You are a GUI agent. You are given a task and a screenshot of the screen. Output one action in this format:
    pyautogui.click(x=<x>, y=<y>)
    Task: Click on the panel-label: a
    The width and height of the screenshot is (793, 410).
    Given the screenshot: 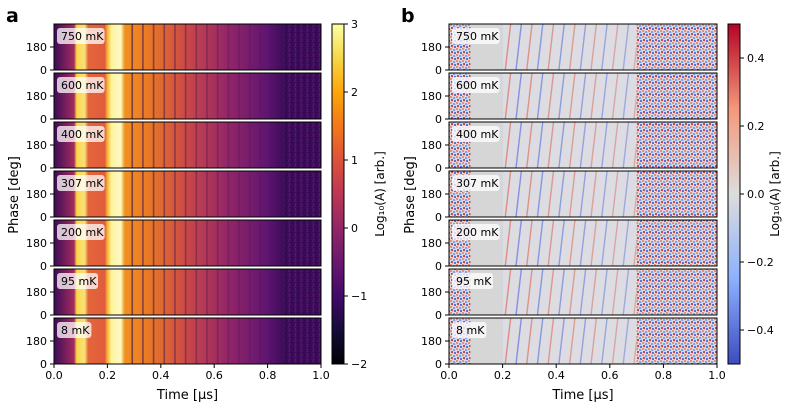 What is the action you would take?
    pyautogui.click(x=12, y=16)
    